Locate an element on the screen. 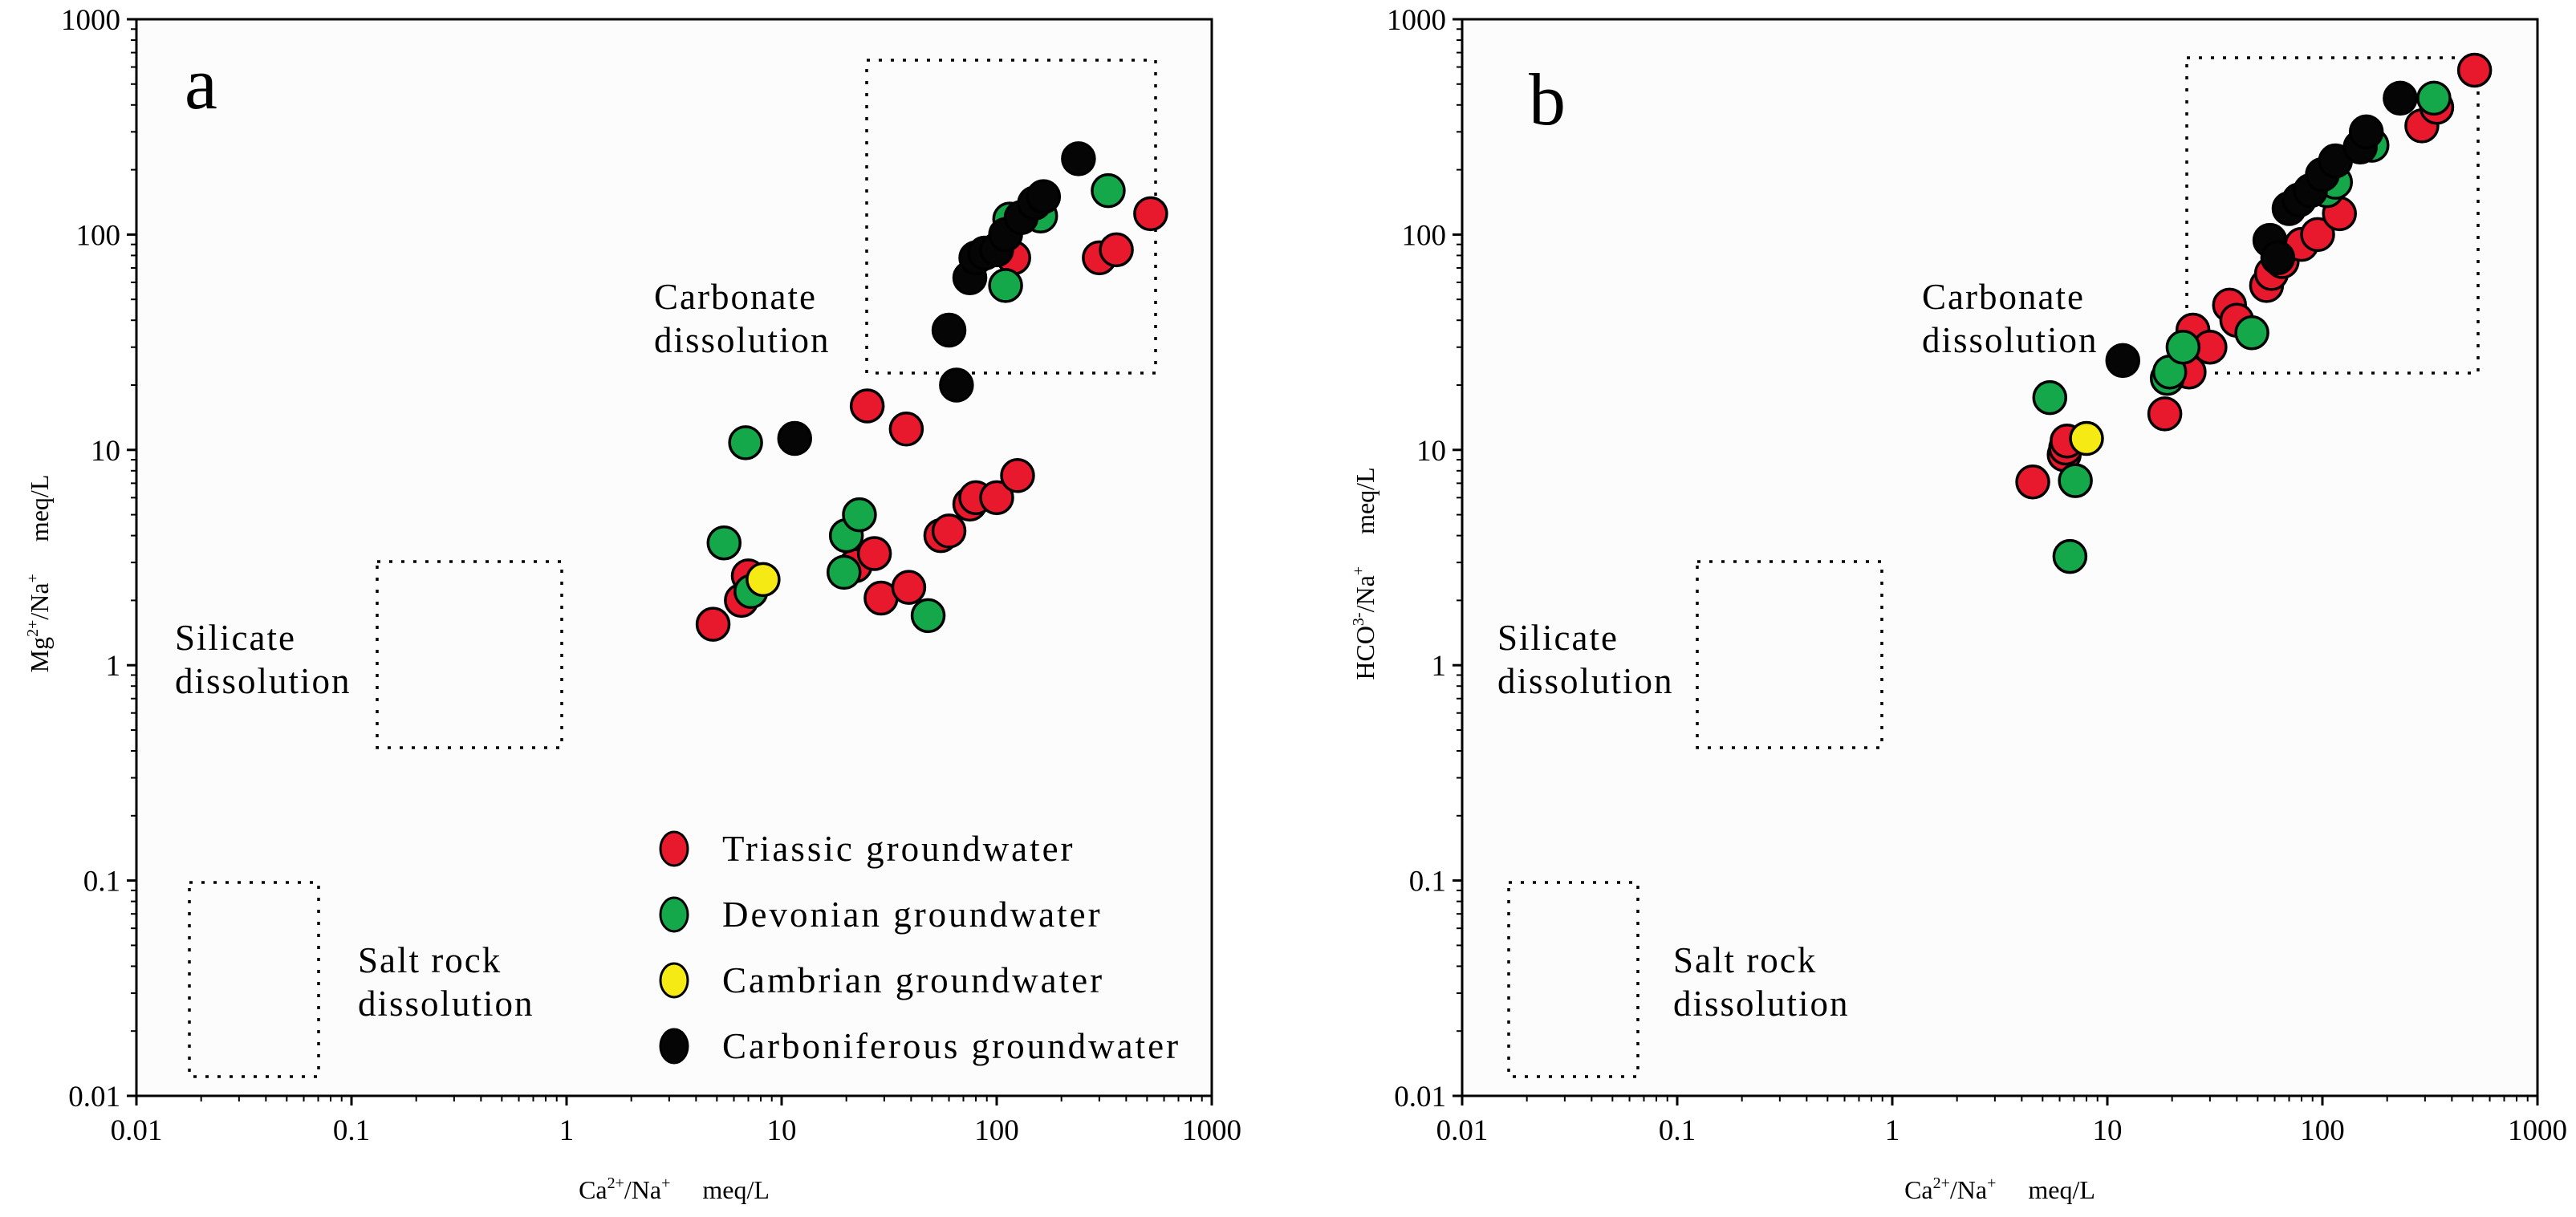  y-axis-title: HCO3-/Na+ meq/L is located at coordinates (1364, 573).